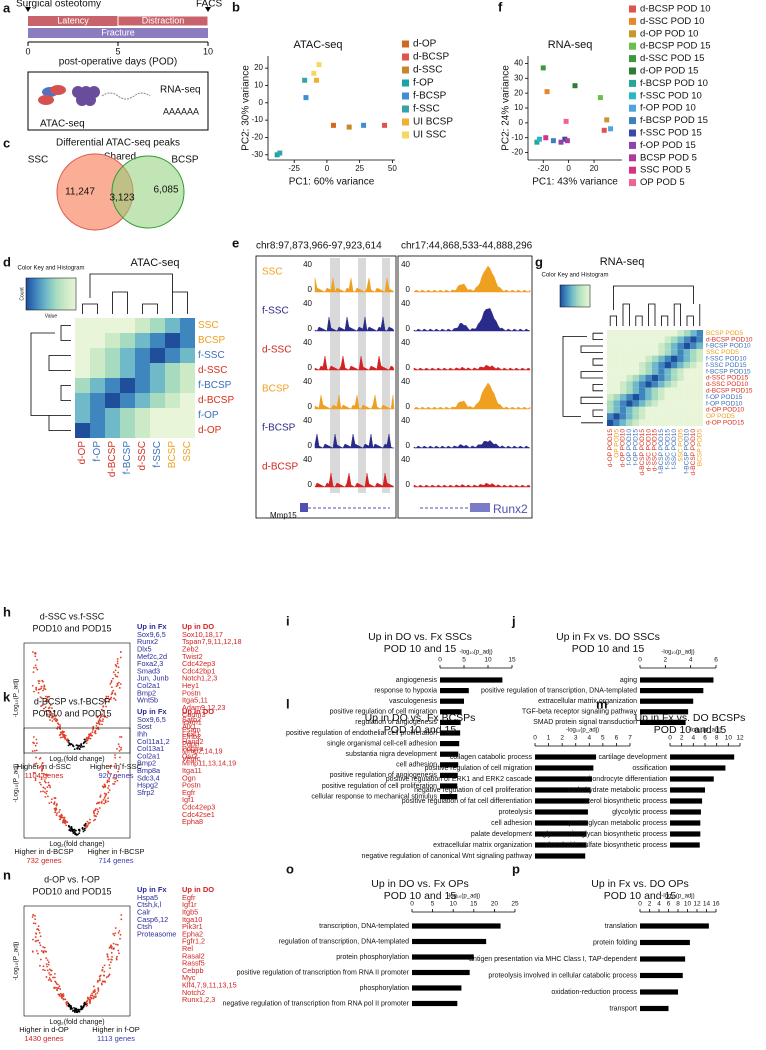 The image size is (766, 1050). What do you see at coordinates (618, 790) in the screenshot?
I see `category-label: carbohydrate metabolic process` at bounding box center [618, 790].